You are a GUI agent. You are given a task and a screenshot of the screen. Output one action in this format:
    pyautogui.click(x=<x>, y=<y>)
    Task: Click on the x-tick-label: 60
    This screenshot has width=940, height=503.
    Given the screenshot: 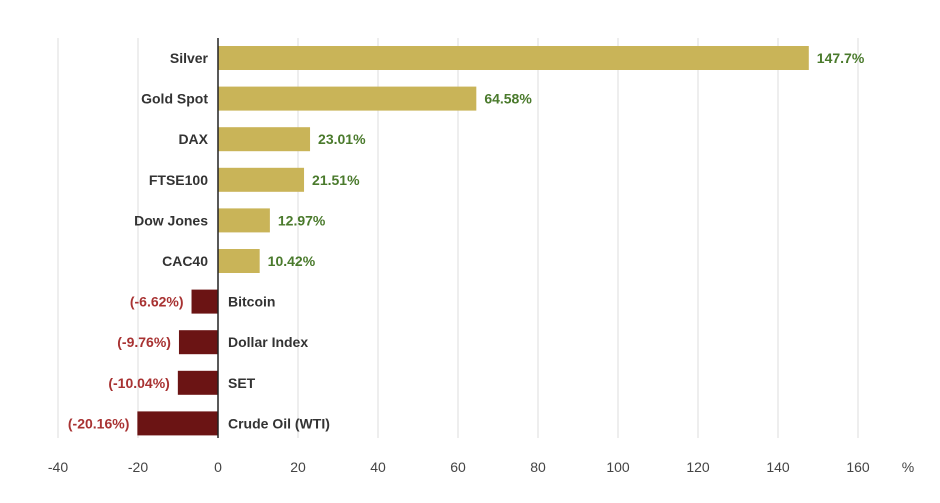 What is the action you would take?
    pyautogui.click(x=458, y=467)
    